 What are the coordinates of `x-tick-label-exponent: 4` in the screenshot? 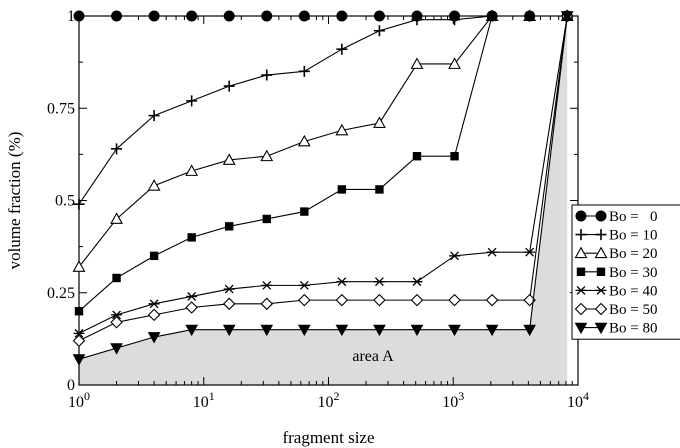 It's located at (586, 396).